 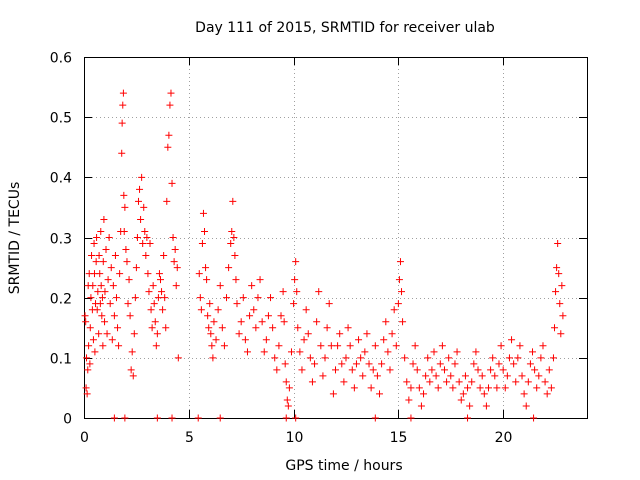 What do you see at coordinates (84, 438) in the screenshot?
I see `x-tick-label: 0` at bounding box center [84, 438].